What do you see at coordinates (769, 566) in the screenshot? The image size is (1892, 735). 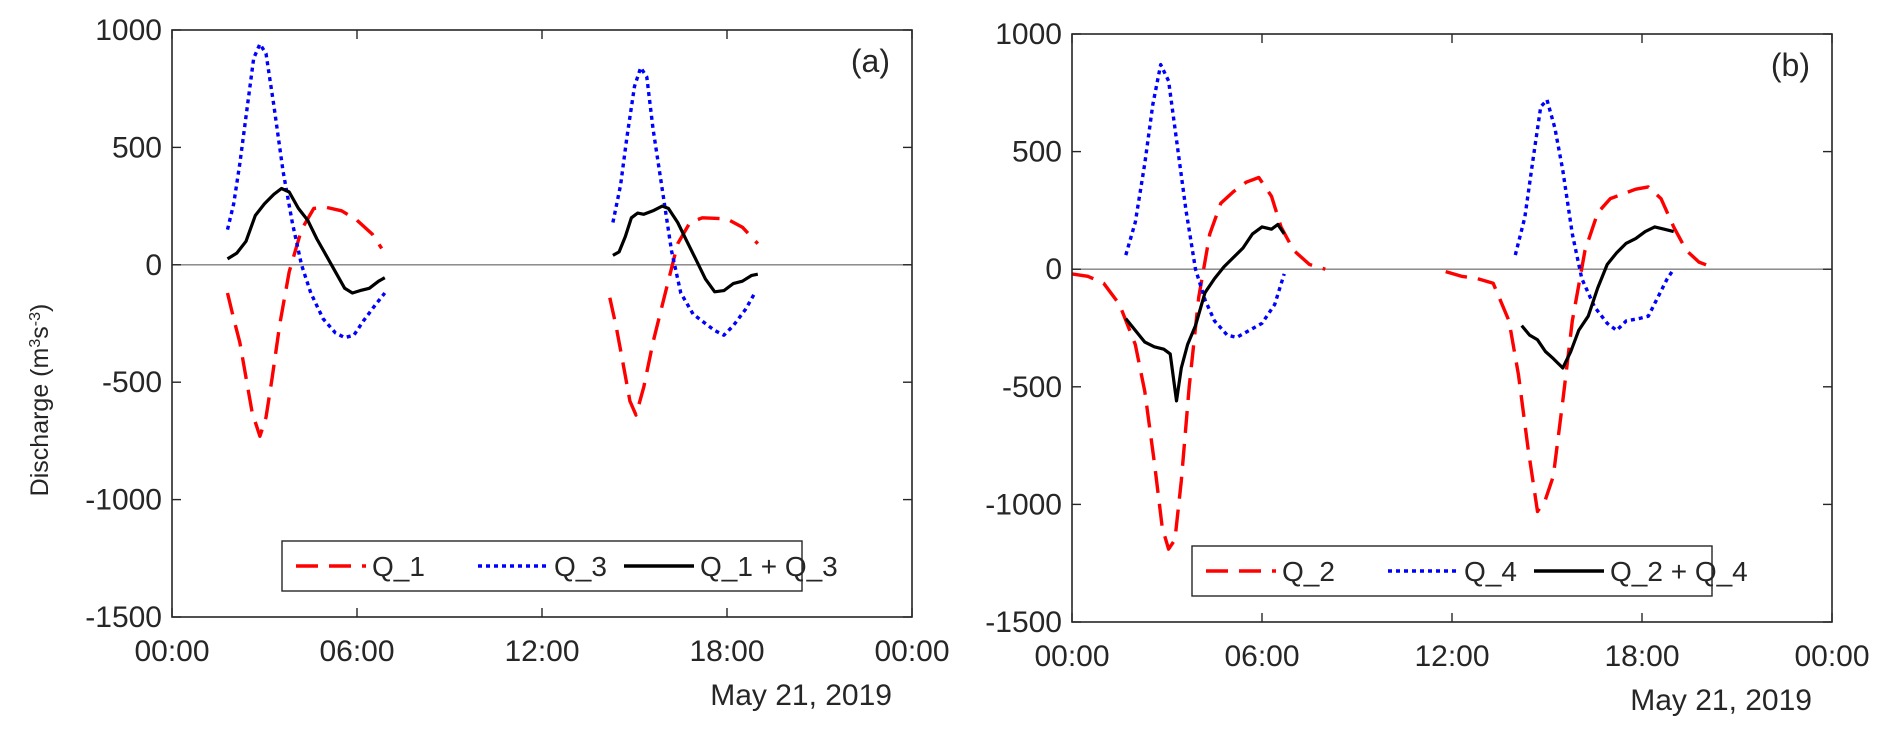 I see `legend-label: Q_1 + Q_3` at bounding box center [769, 566].